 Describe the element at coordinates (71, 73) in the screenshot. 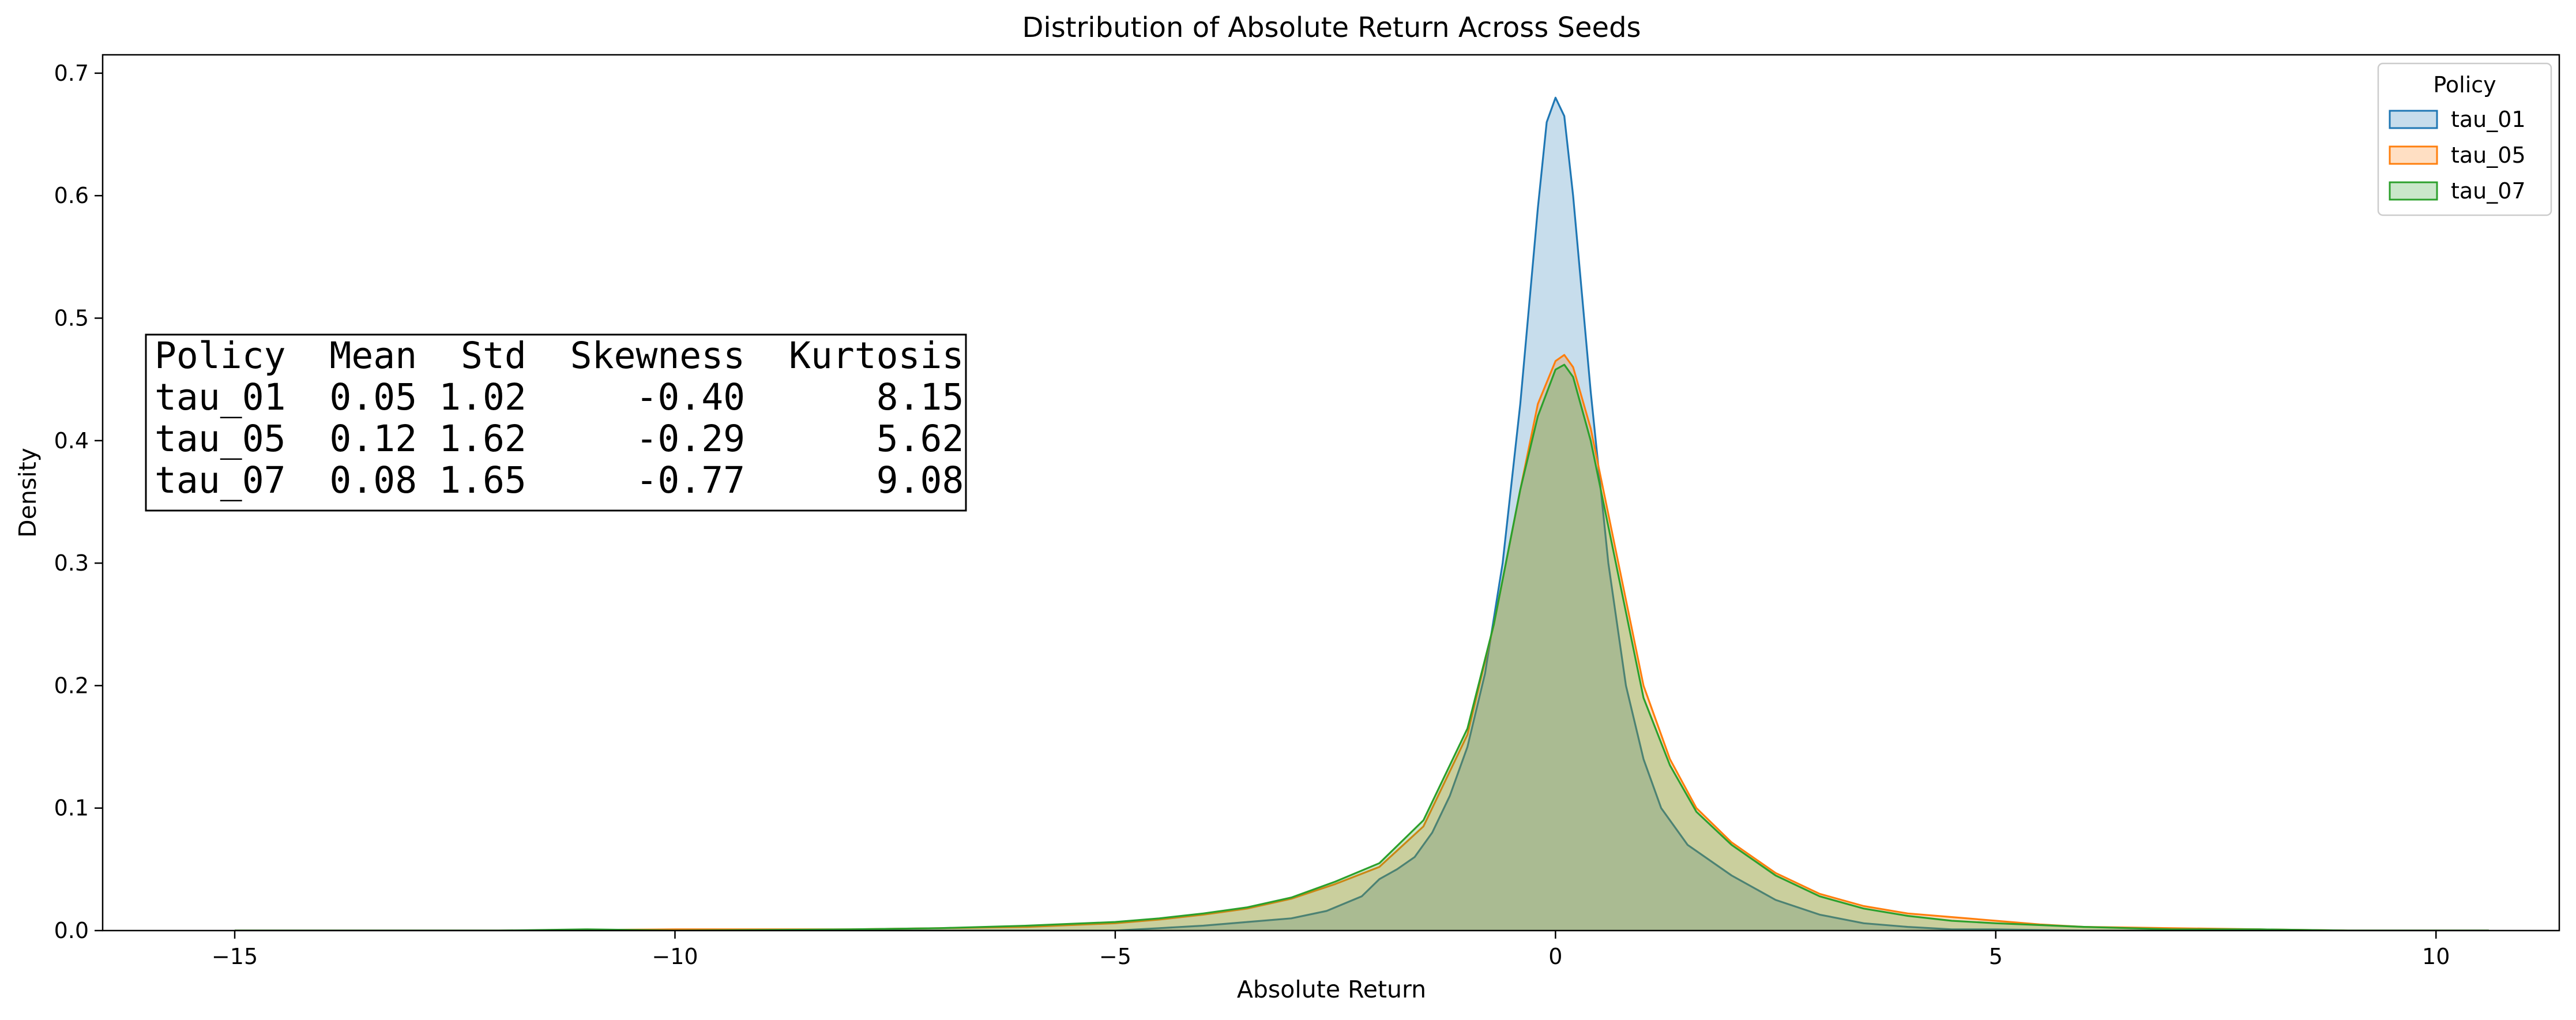

I see `y-tick-label: 0.7` at that location.